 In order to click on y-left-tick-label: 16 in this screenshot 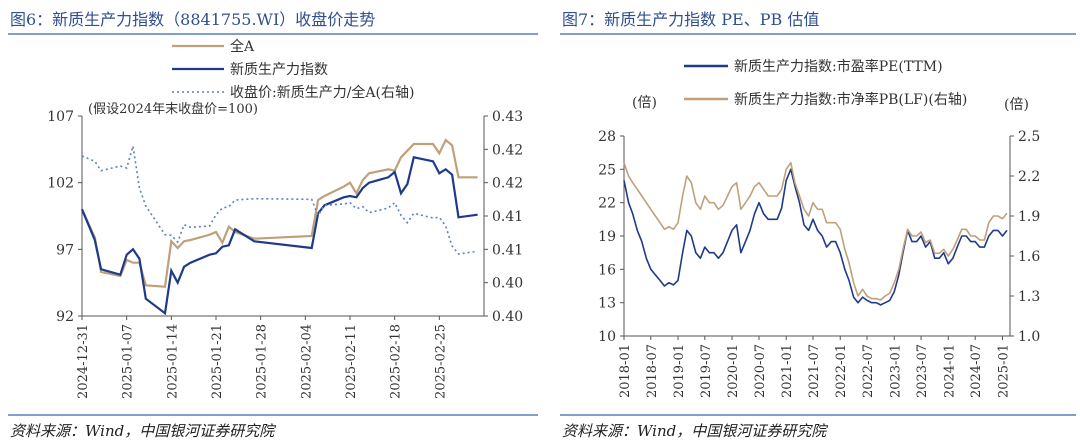, I will do `click(607, 270)`.